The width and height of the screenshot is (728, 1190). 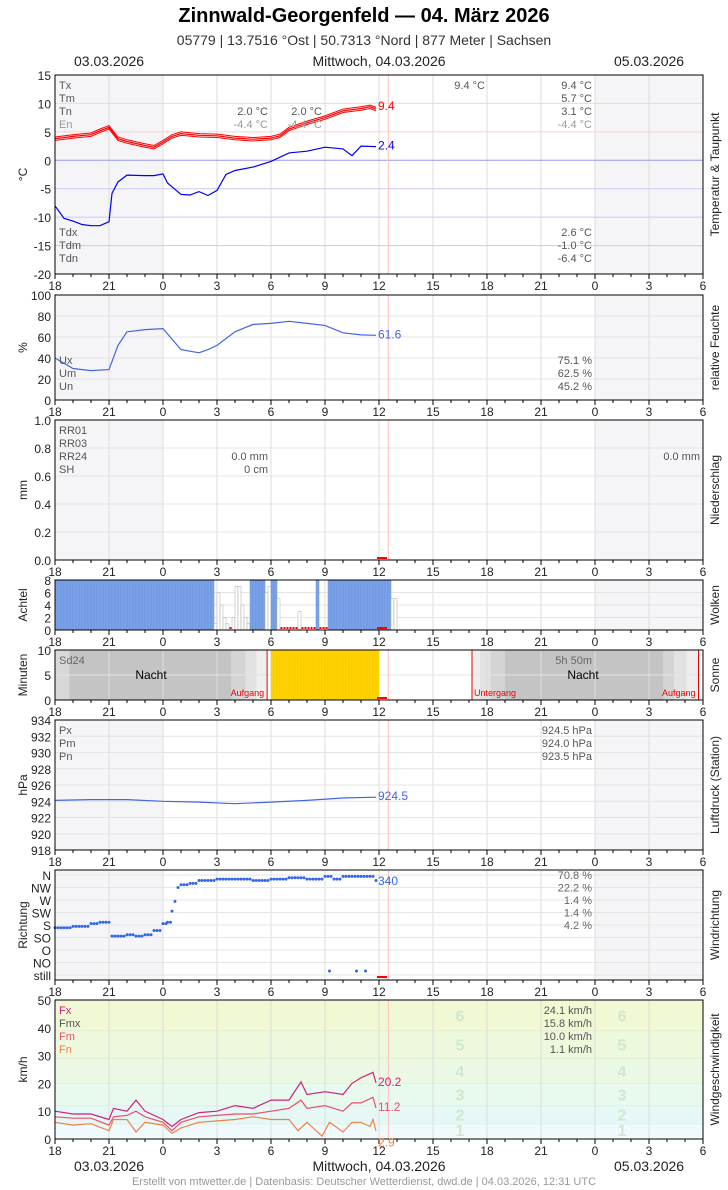 What do you see at coordinates (575, 125) in the screenshot?
I see `stat-value: -4.4 °C` at bounding box center [575, 125].